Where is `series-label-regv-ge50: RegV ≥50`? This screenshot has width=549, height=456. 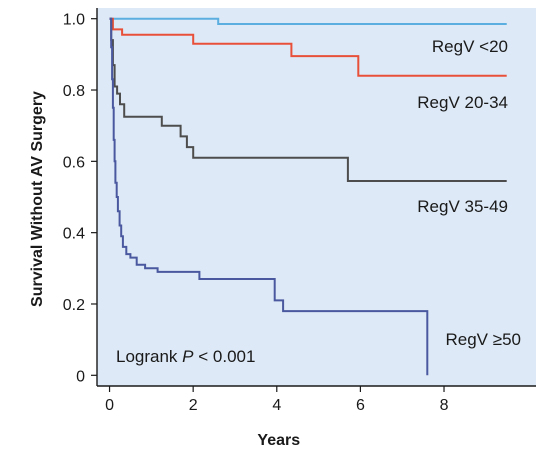
series-label-regv-ge50: RegV ≥50 is located at coordinates (484, 339).